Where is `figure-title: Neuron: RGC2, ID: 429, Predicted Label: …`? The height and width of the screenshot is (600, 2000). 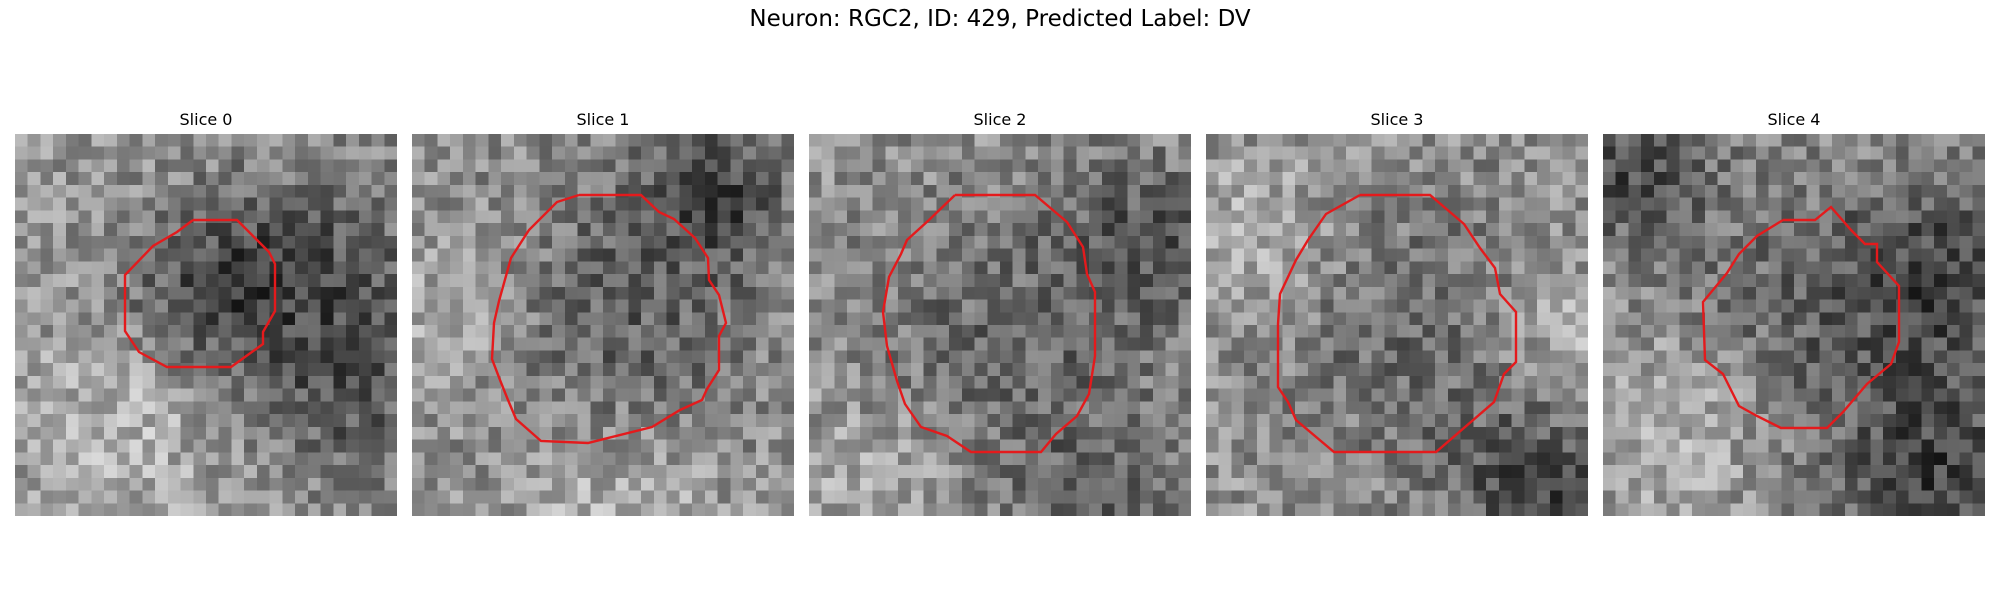
figure-title: Neuron: RGC2, ID: 429, Predicted Label: … is located at coordinates (1000, 19).